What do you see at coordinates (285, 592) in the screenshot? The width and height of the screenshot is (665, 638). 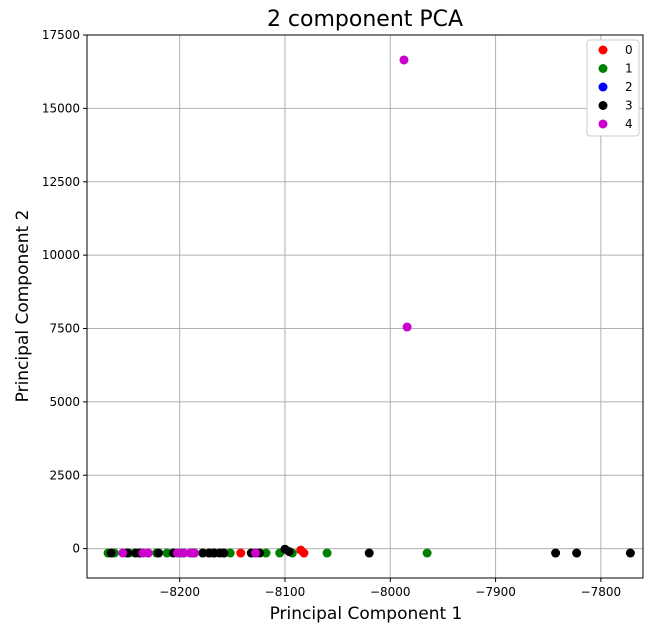 I see `x-tick-label: −8100` at bounding box center [285, 592].